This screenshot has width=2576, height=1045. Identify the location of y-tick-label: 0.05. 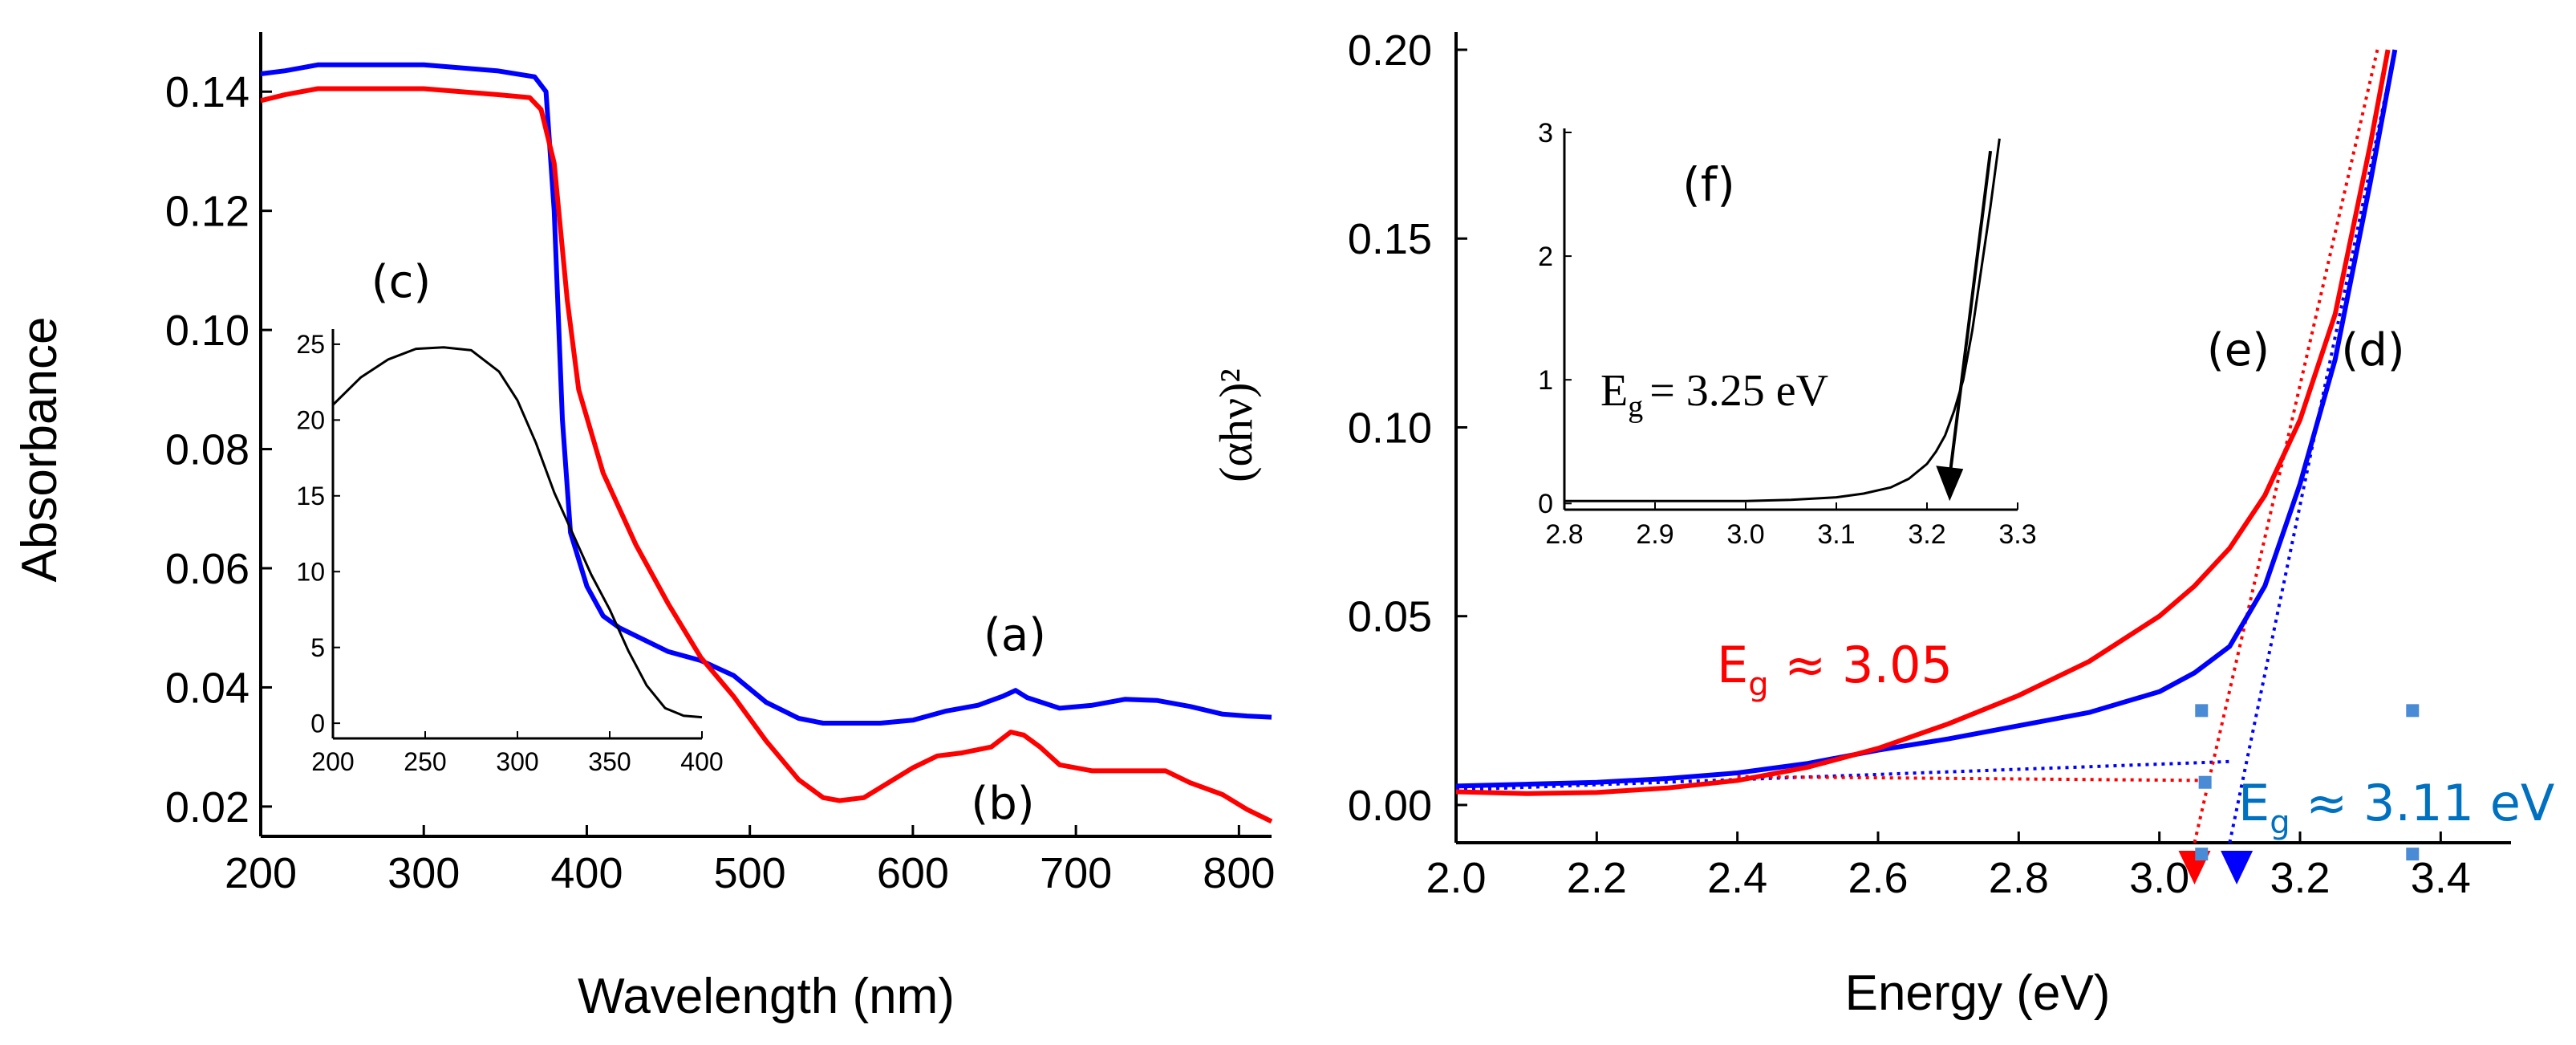
(1390, 617).